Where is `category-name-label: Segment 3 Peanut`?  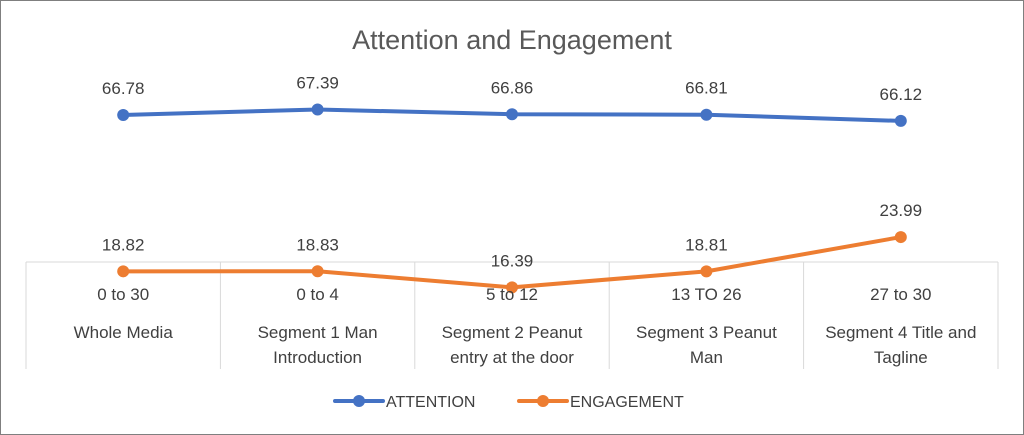
category-name-label: Segment 3 Peanut is located at coordinates (706, 332).